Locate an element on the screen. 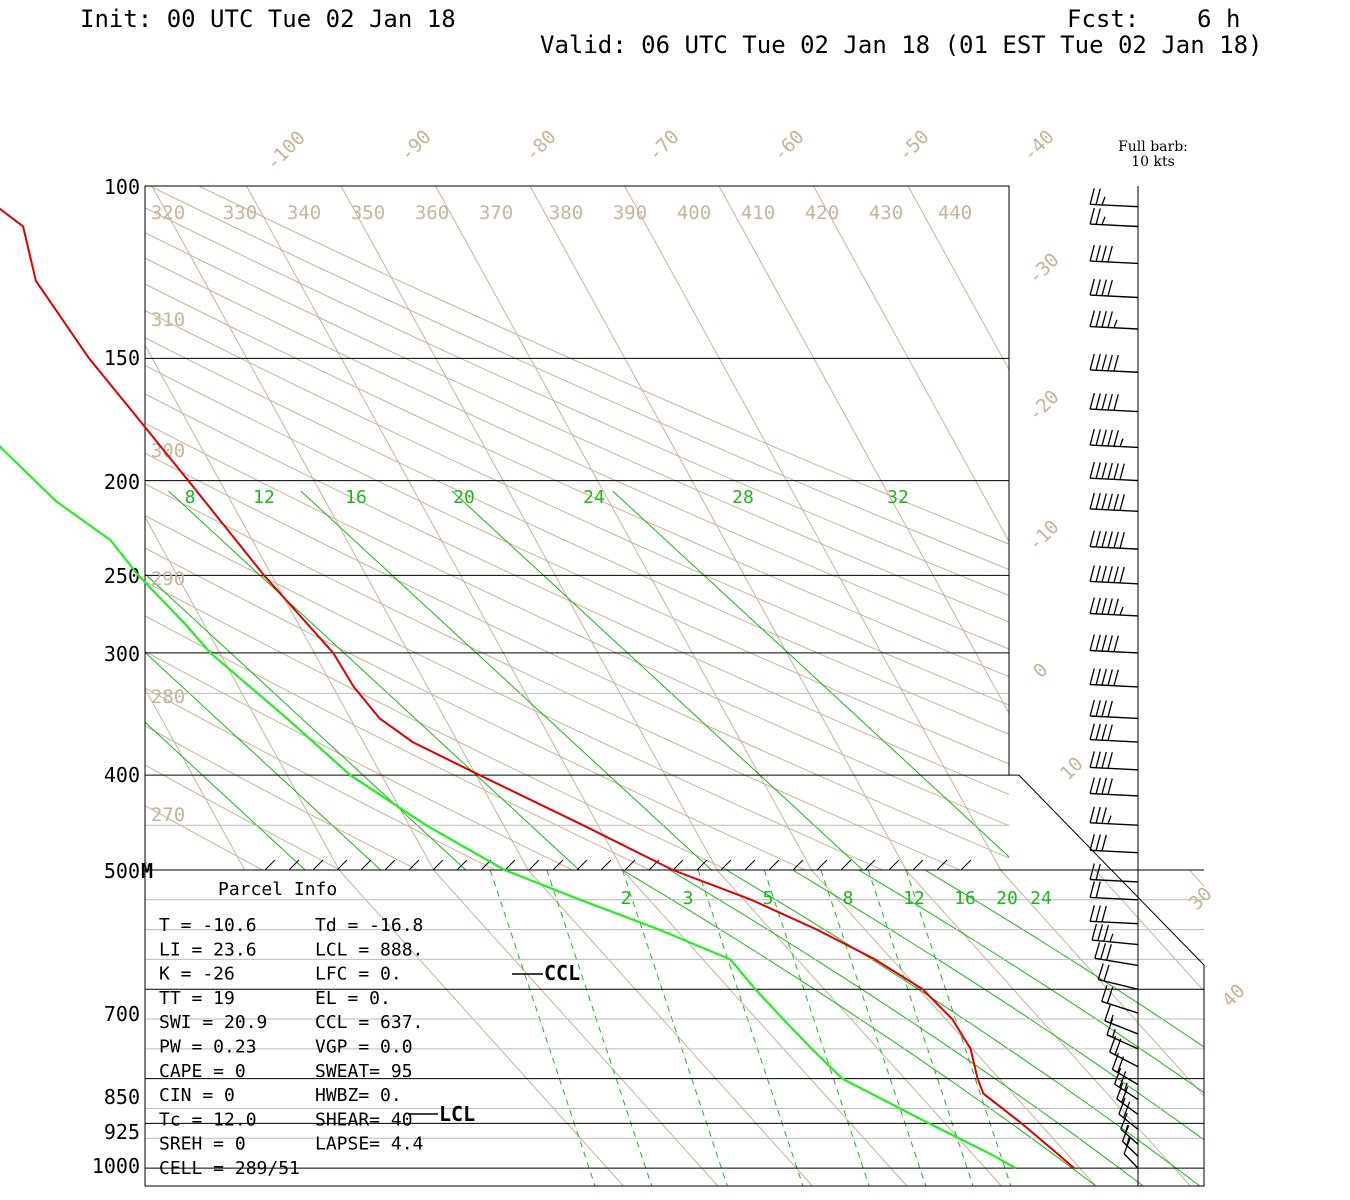 This screenshot has height=1200, width=1350. parcel-info-right: HWBZ= 0. is located at coordinates (358, 1095).